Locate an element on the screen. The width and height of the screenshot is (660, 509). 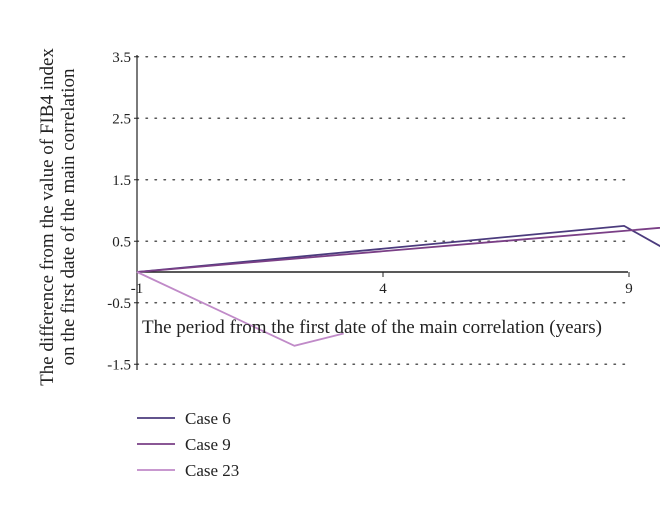
y-tick-label-2: 1.5 is located at coordinates (121, 181).